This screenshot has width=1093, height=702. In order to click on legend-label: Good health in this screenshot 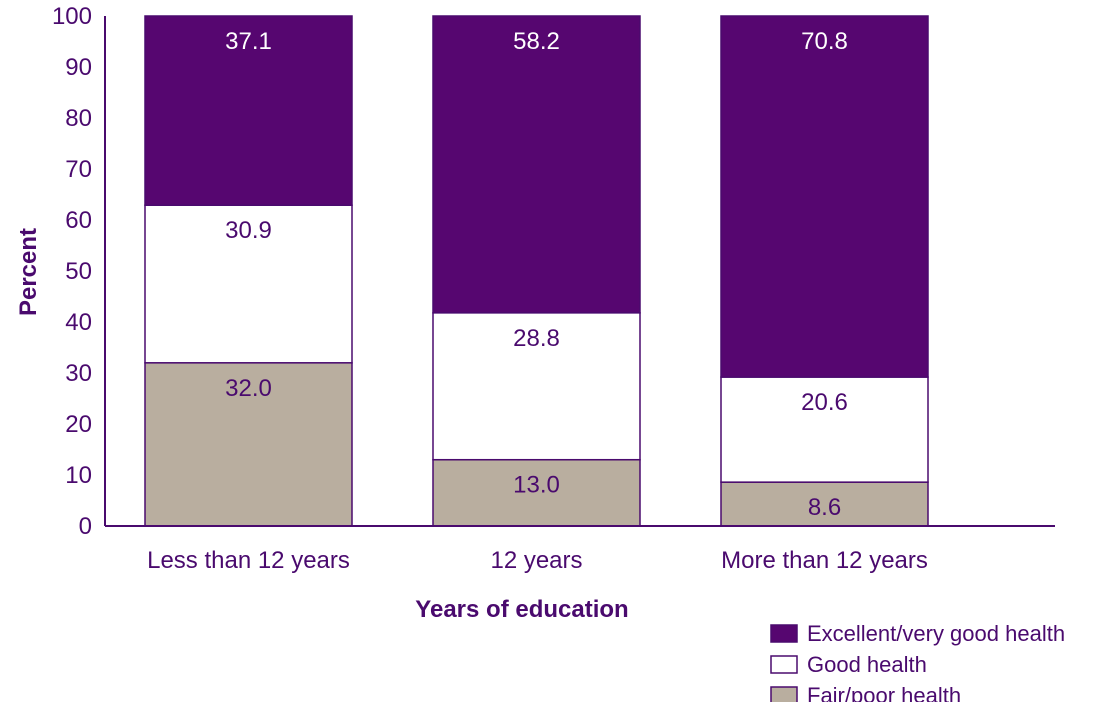, I will do `click(867, 664)`.